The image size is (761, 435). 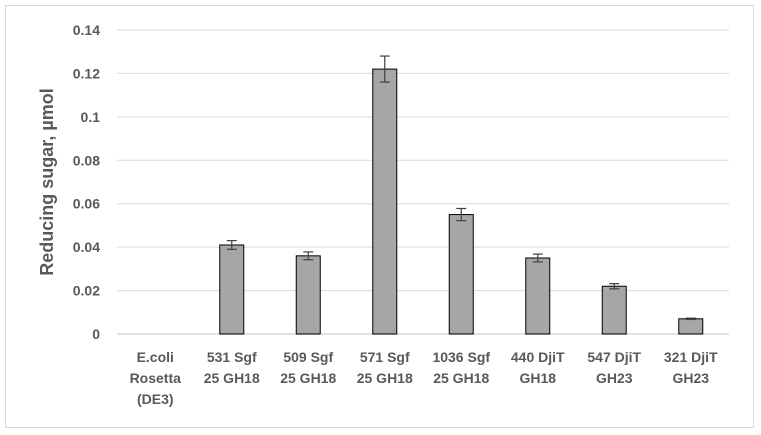 I want to click on x-tick-label: 509 Sgf 25 GH18, so click(x=308, y=367).